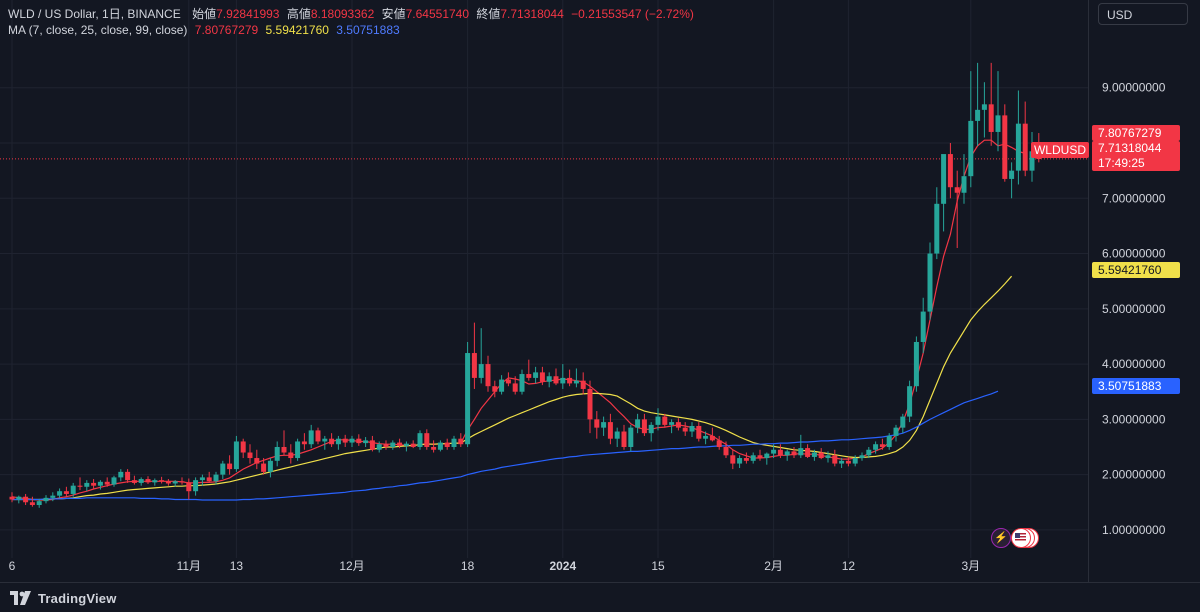 The width and height of the screenshot is (1200, 612). I want to click on ma25-value: 5.59421760, so click(297, 30).